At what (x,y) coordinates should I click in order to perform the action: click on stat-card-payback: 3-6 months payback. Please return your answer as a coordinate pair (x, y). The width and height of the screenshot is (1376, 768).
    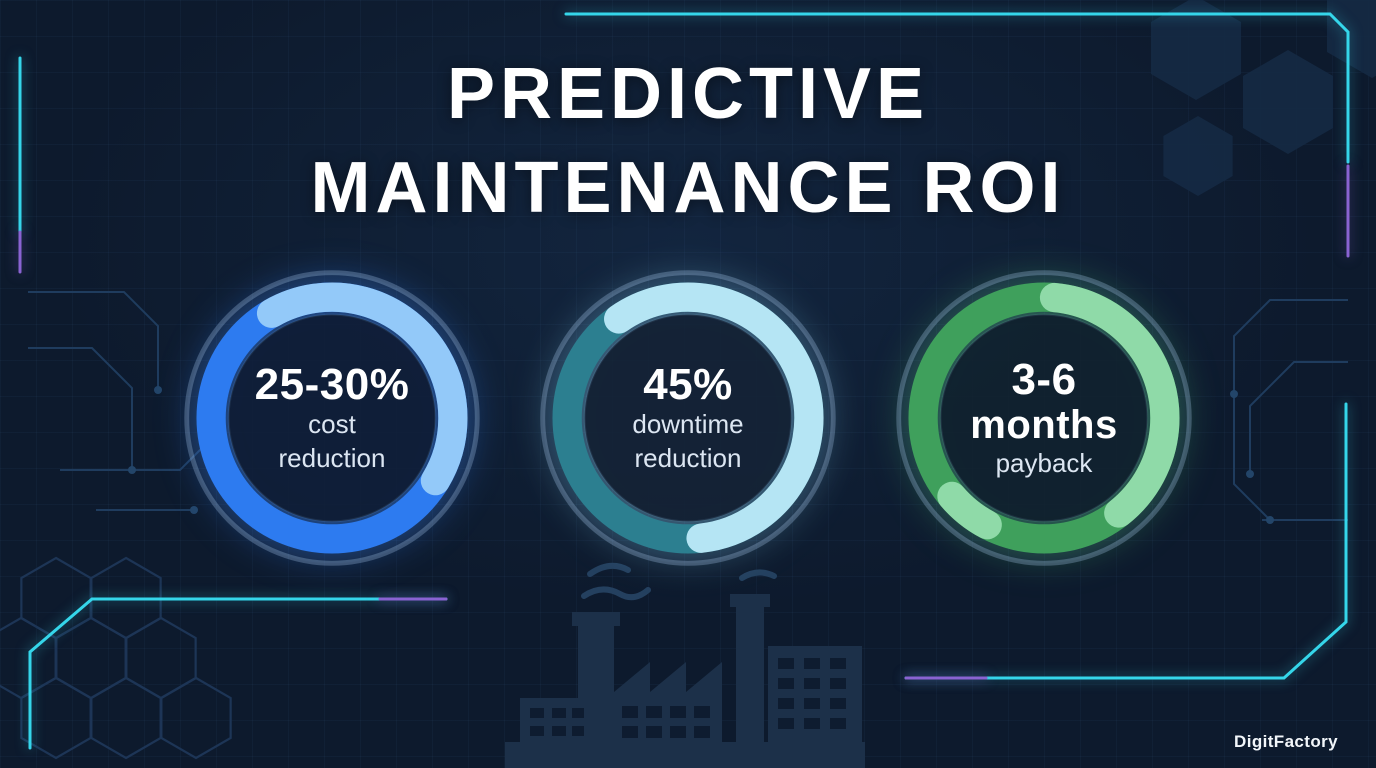
    Looking at the image, I should click on (1044, 418).